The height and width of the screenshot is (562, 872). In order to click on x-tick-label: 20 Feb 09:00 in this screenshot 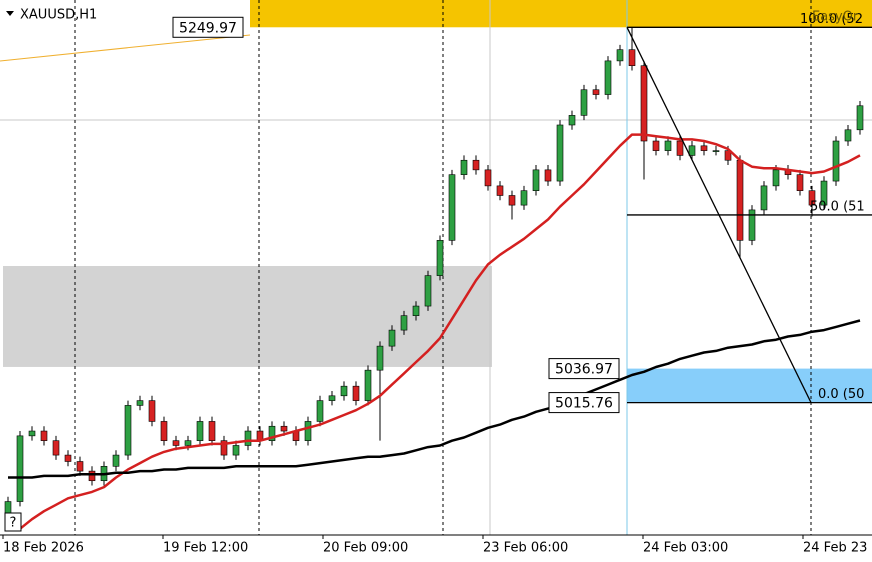, I will do `click(365, 548)`.